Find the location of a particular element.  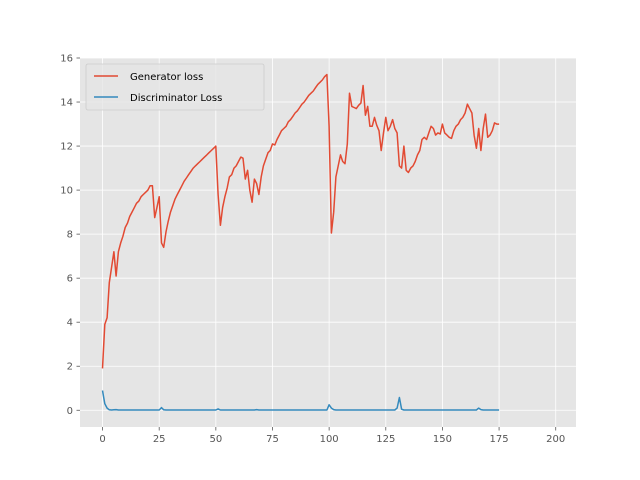

x-axis: 0 25 50 75 100 125 150 175 200 is located at coordinates (332, 436).